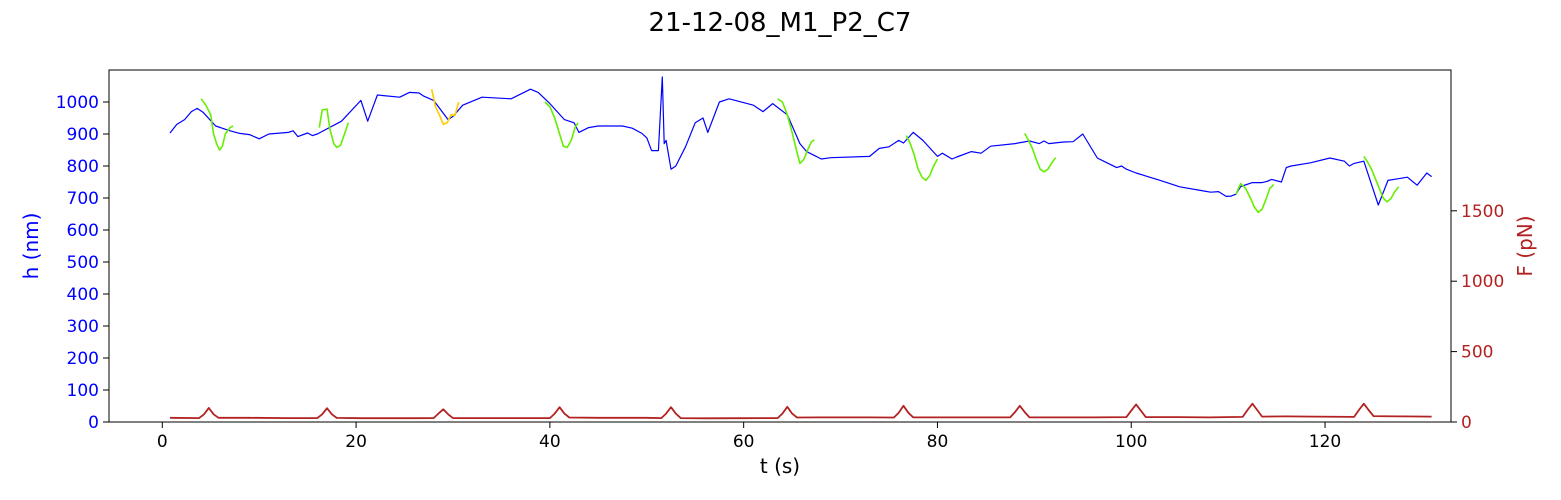 The width and height of the screenshot is (1561, 500). Describe the element at coordinates (938, 442) in the screenshot. I see `x-tick-label: 80` at that location.